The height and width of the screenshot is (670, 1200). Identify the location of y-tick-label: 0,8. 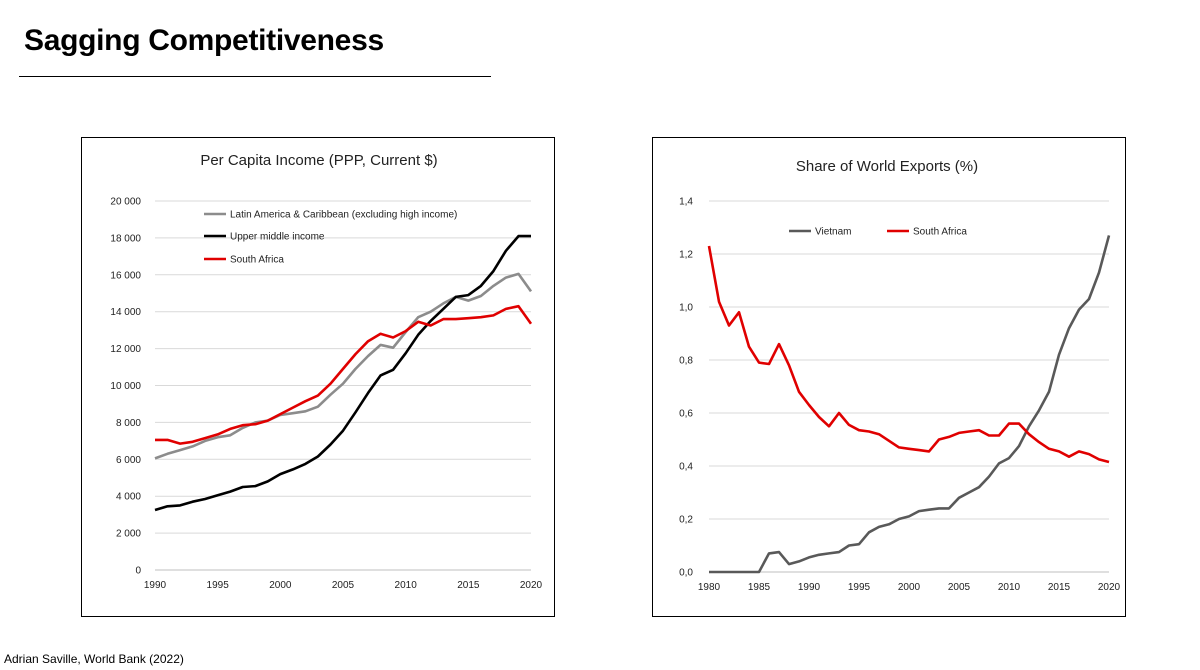
(686, 361).